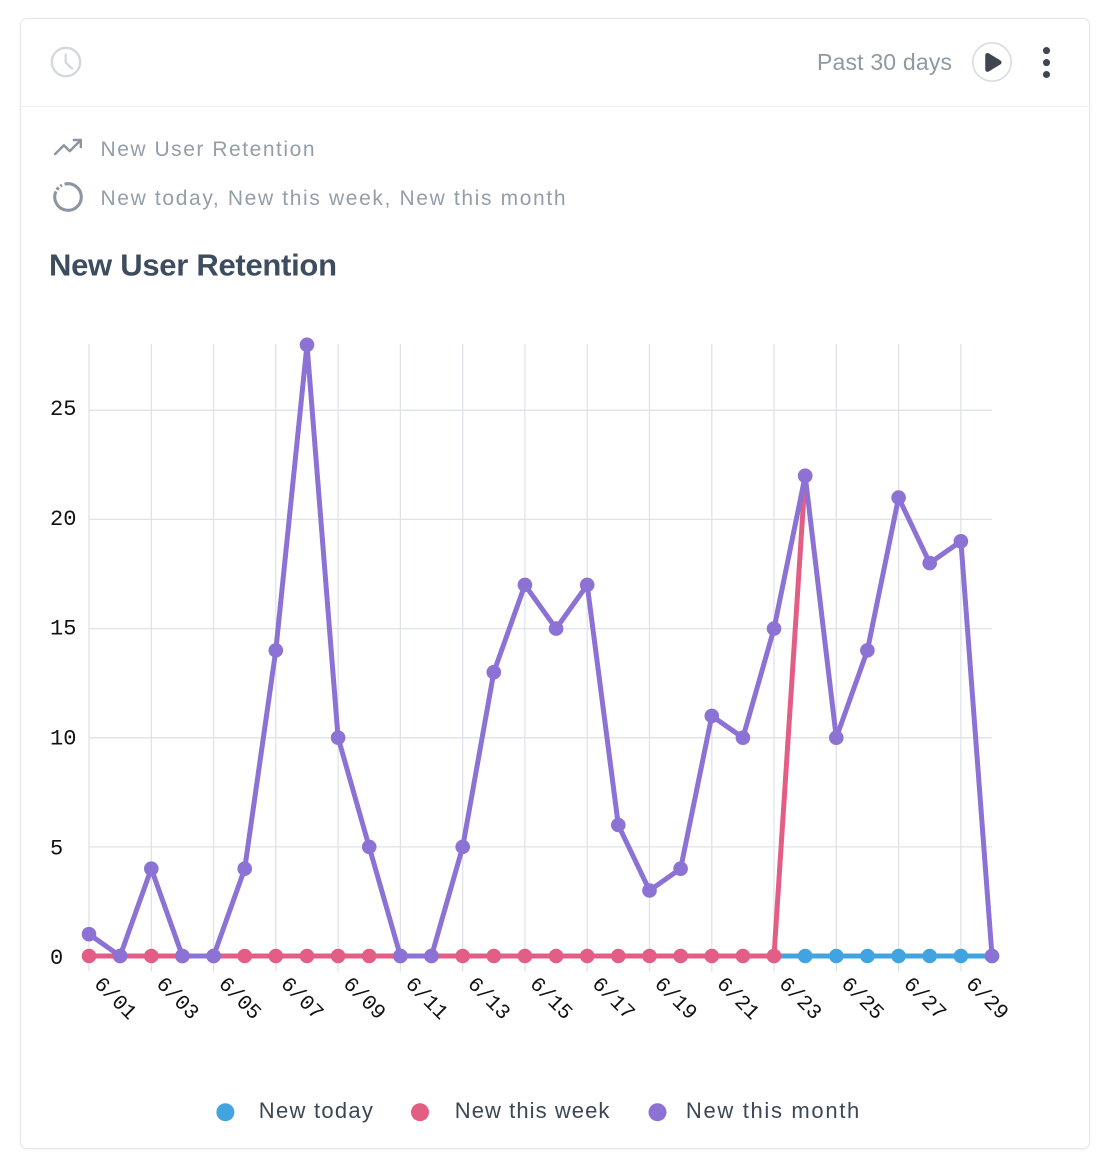 The height and width of the screenshot is (1164, 1102). I want to click on svg-text: 6/09, so click(363, 1000).